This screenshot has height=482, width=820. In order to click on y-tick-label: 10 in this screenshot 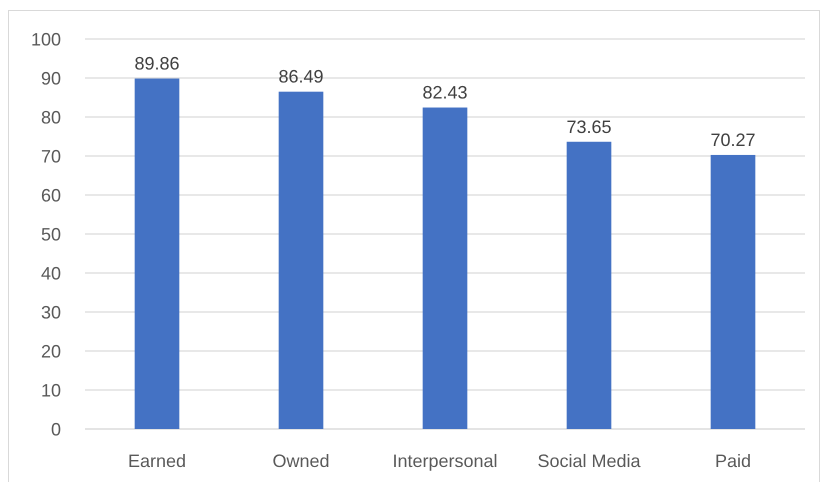, I will do `click(50, 390)`.